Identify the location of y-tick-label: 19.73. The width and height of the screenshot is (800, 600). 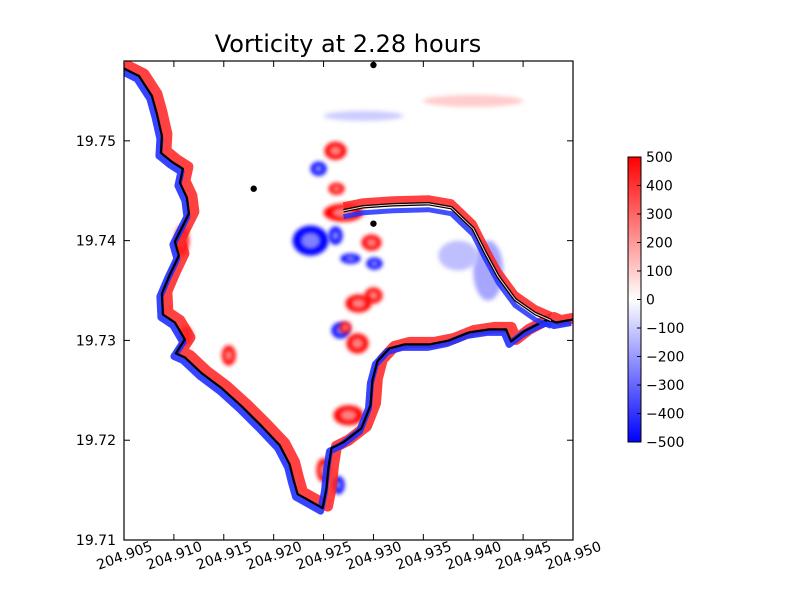
(96, 341).